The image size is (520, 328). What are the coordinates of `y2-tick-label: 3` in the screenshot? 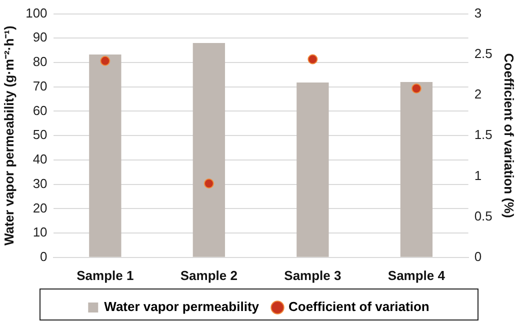 It's located at (478, 12).